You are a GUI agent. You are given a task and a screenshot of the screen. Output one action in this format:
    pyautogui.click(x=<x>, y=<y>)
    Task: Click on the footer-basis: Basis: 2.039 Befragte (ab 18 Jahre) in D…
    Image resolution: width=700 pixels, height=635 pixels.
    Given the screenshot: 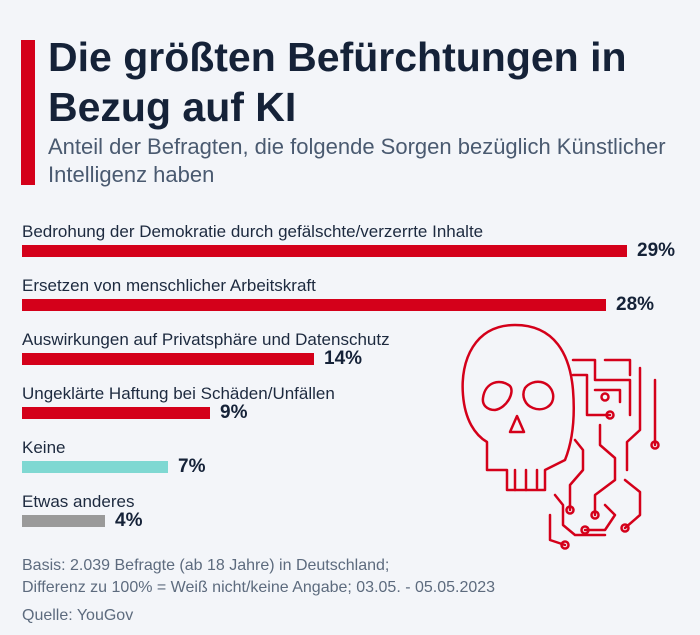 What is the action you would take?
    pyautogui.click(x=206, y=565)
    